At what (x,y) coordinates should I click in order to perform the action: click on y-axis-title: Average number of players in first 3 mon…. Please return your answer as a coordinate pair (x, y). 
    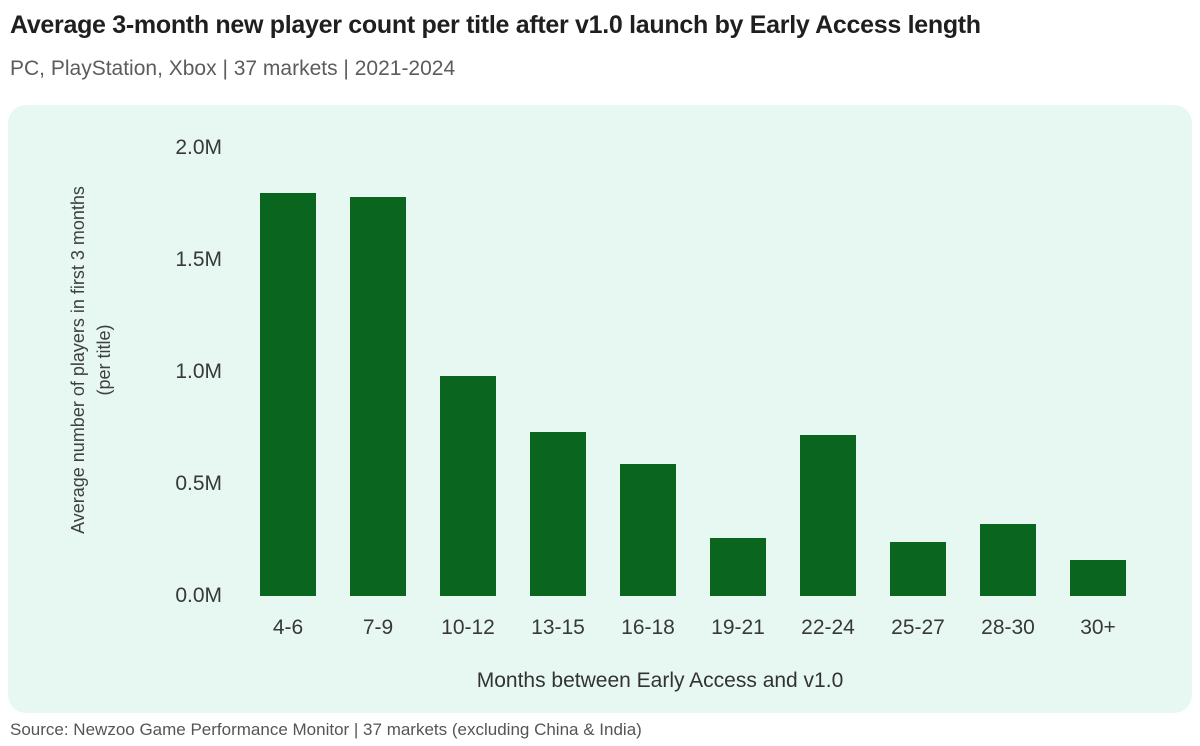
    Looking at the image, I should click on (91, 360).